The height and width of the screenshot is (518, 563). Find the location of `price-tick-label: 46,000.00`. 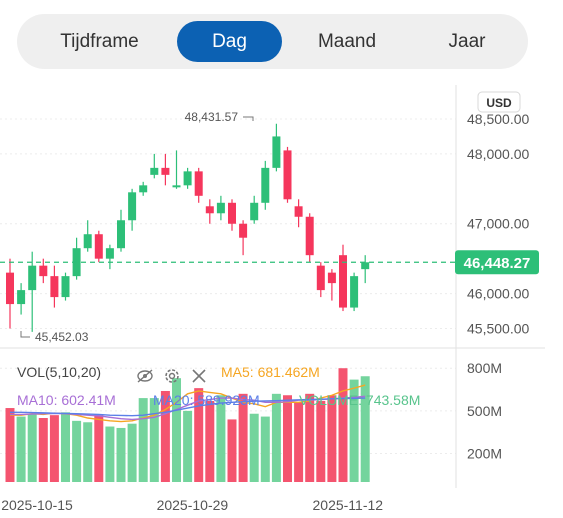

price-tick-label: 46,000.00 is located at coordinates (498, 294).